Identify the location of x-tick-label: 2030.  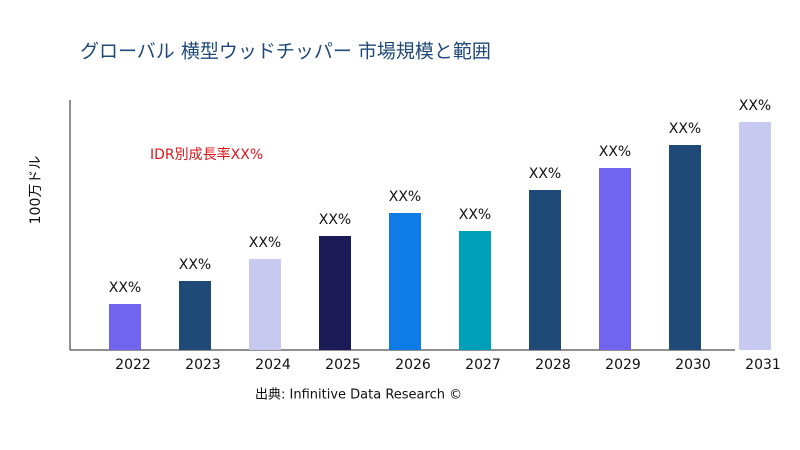
(693, 365).